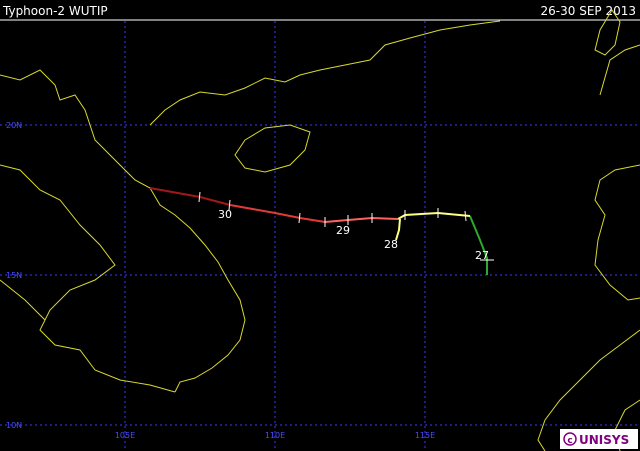 This screenshot has height=451, width=640. I want to click on day-label: 27, so click(482, 255).